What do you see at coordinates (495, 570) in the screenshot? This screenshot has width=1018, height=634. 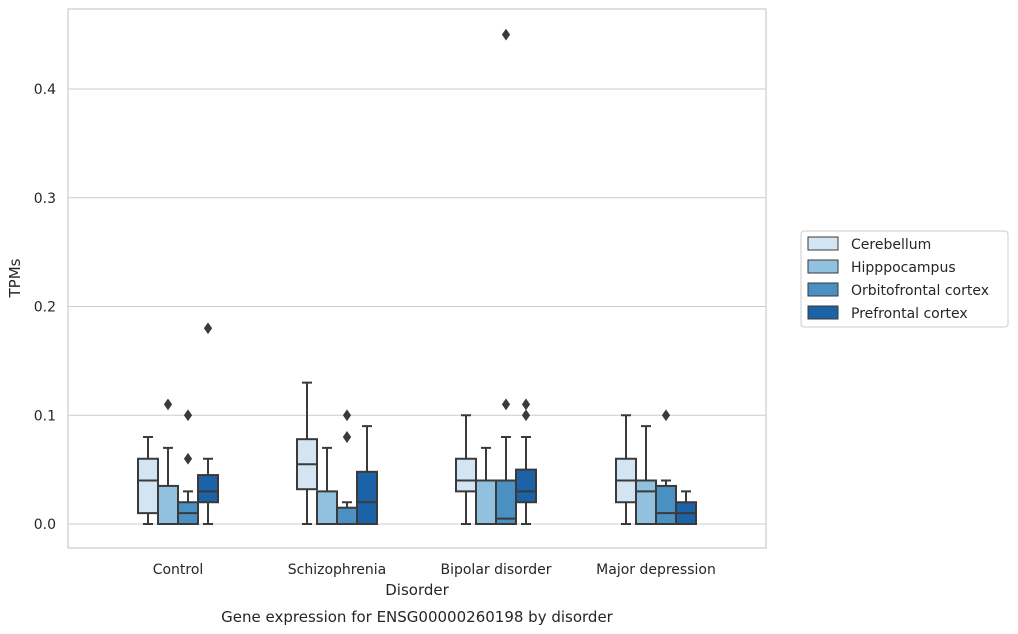 I see `x-tick-label: Bipolar disorder` at bounding box center [495, 570].